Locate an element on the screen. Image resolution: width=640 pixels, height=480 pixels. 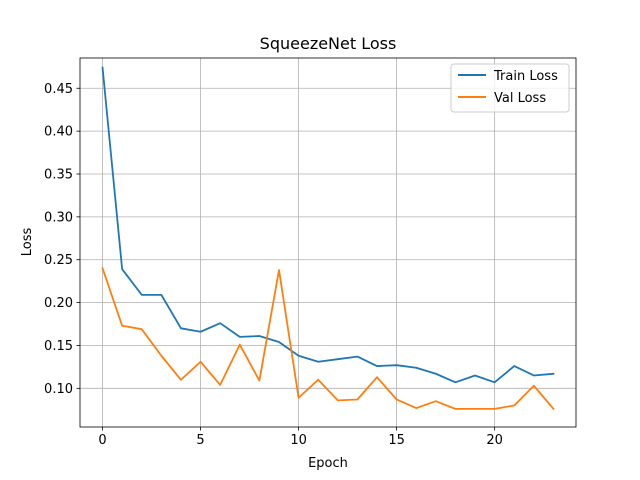
x-tick-label: 5 is located at coordinates (200, 440).